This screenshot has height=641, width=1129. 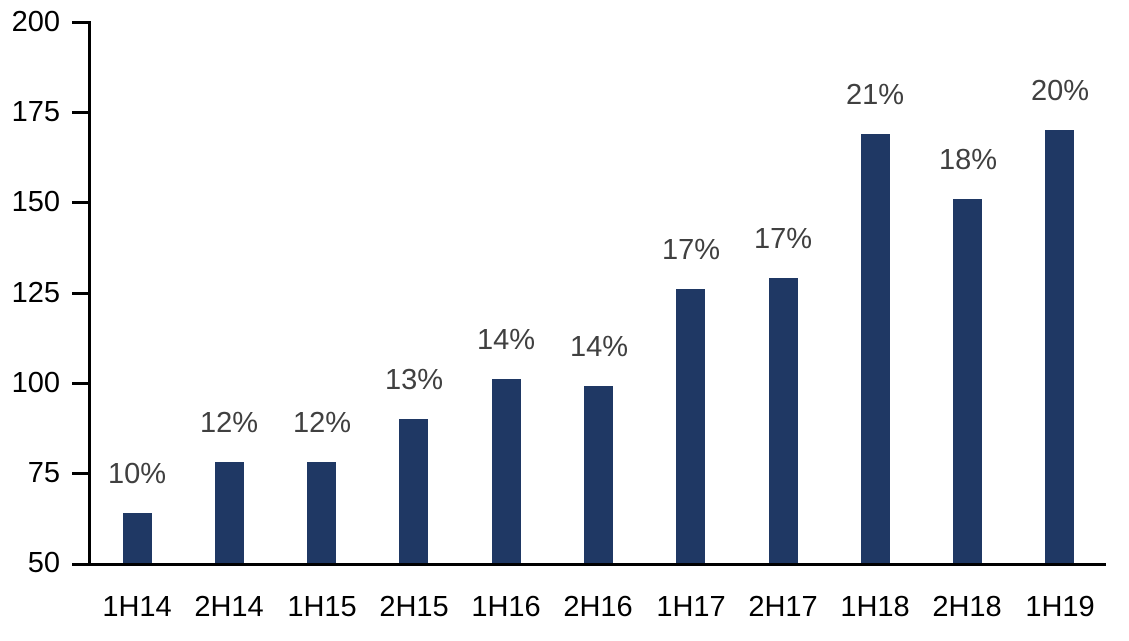 What do you see at coordinates (506, 607) in the screenshot?
I see `x-axis-category-label: 1H16` at bounding box center [506, 607].